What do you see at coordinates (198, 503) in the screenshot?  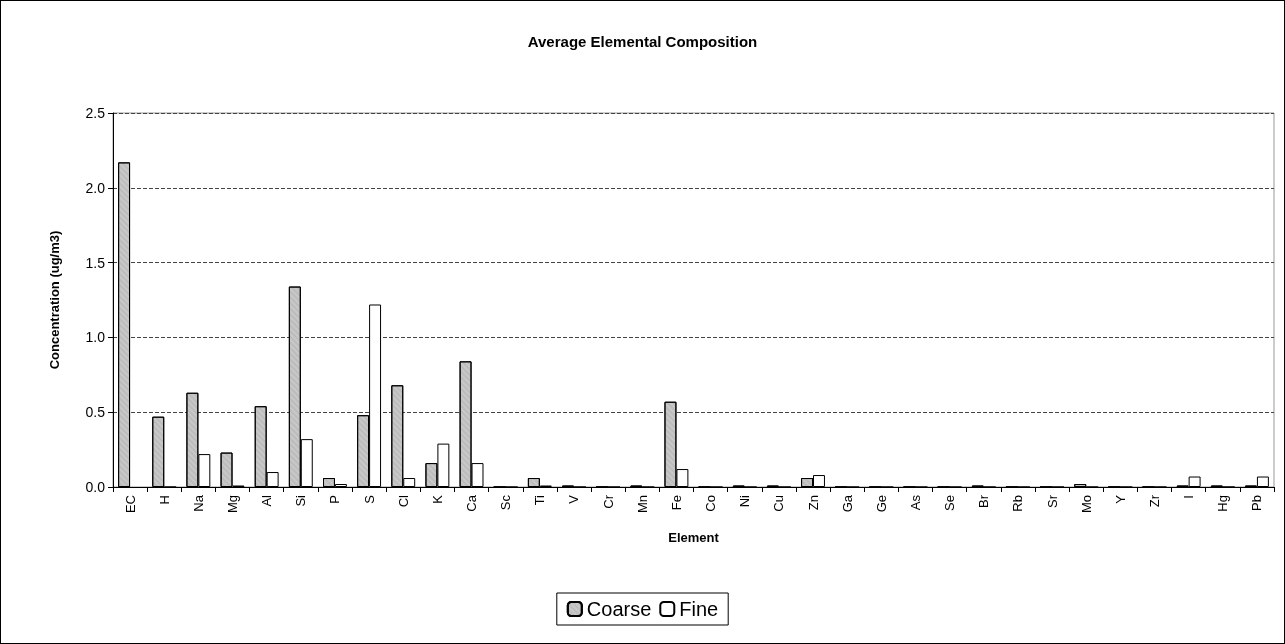 I see `x-tick-label: Na` at bounding box center [198, 503].